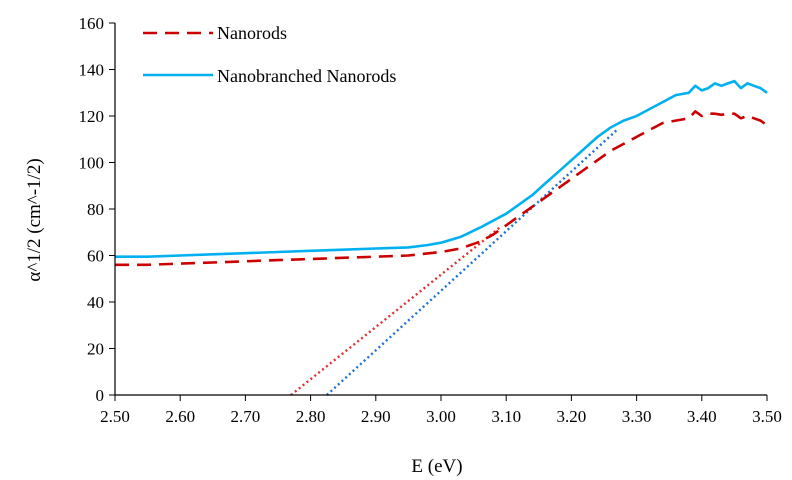 This screenshot has width=792, height=480. Describe the element at coordinates (95, 302) in the screenshot. I see `y-tick-label: 40` at that location.